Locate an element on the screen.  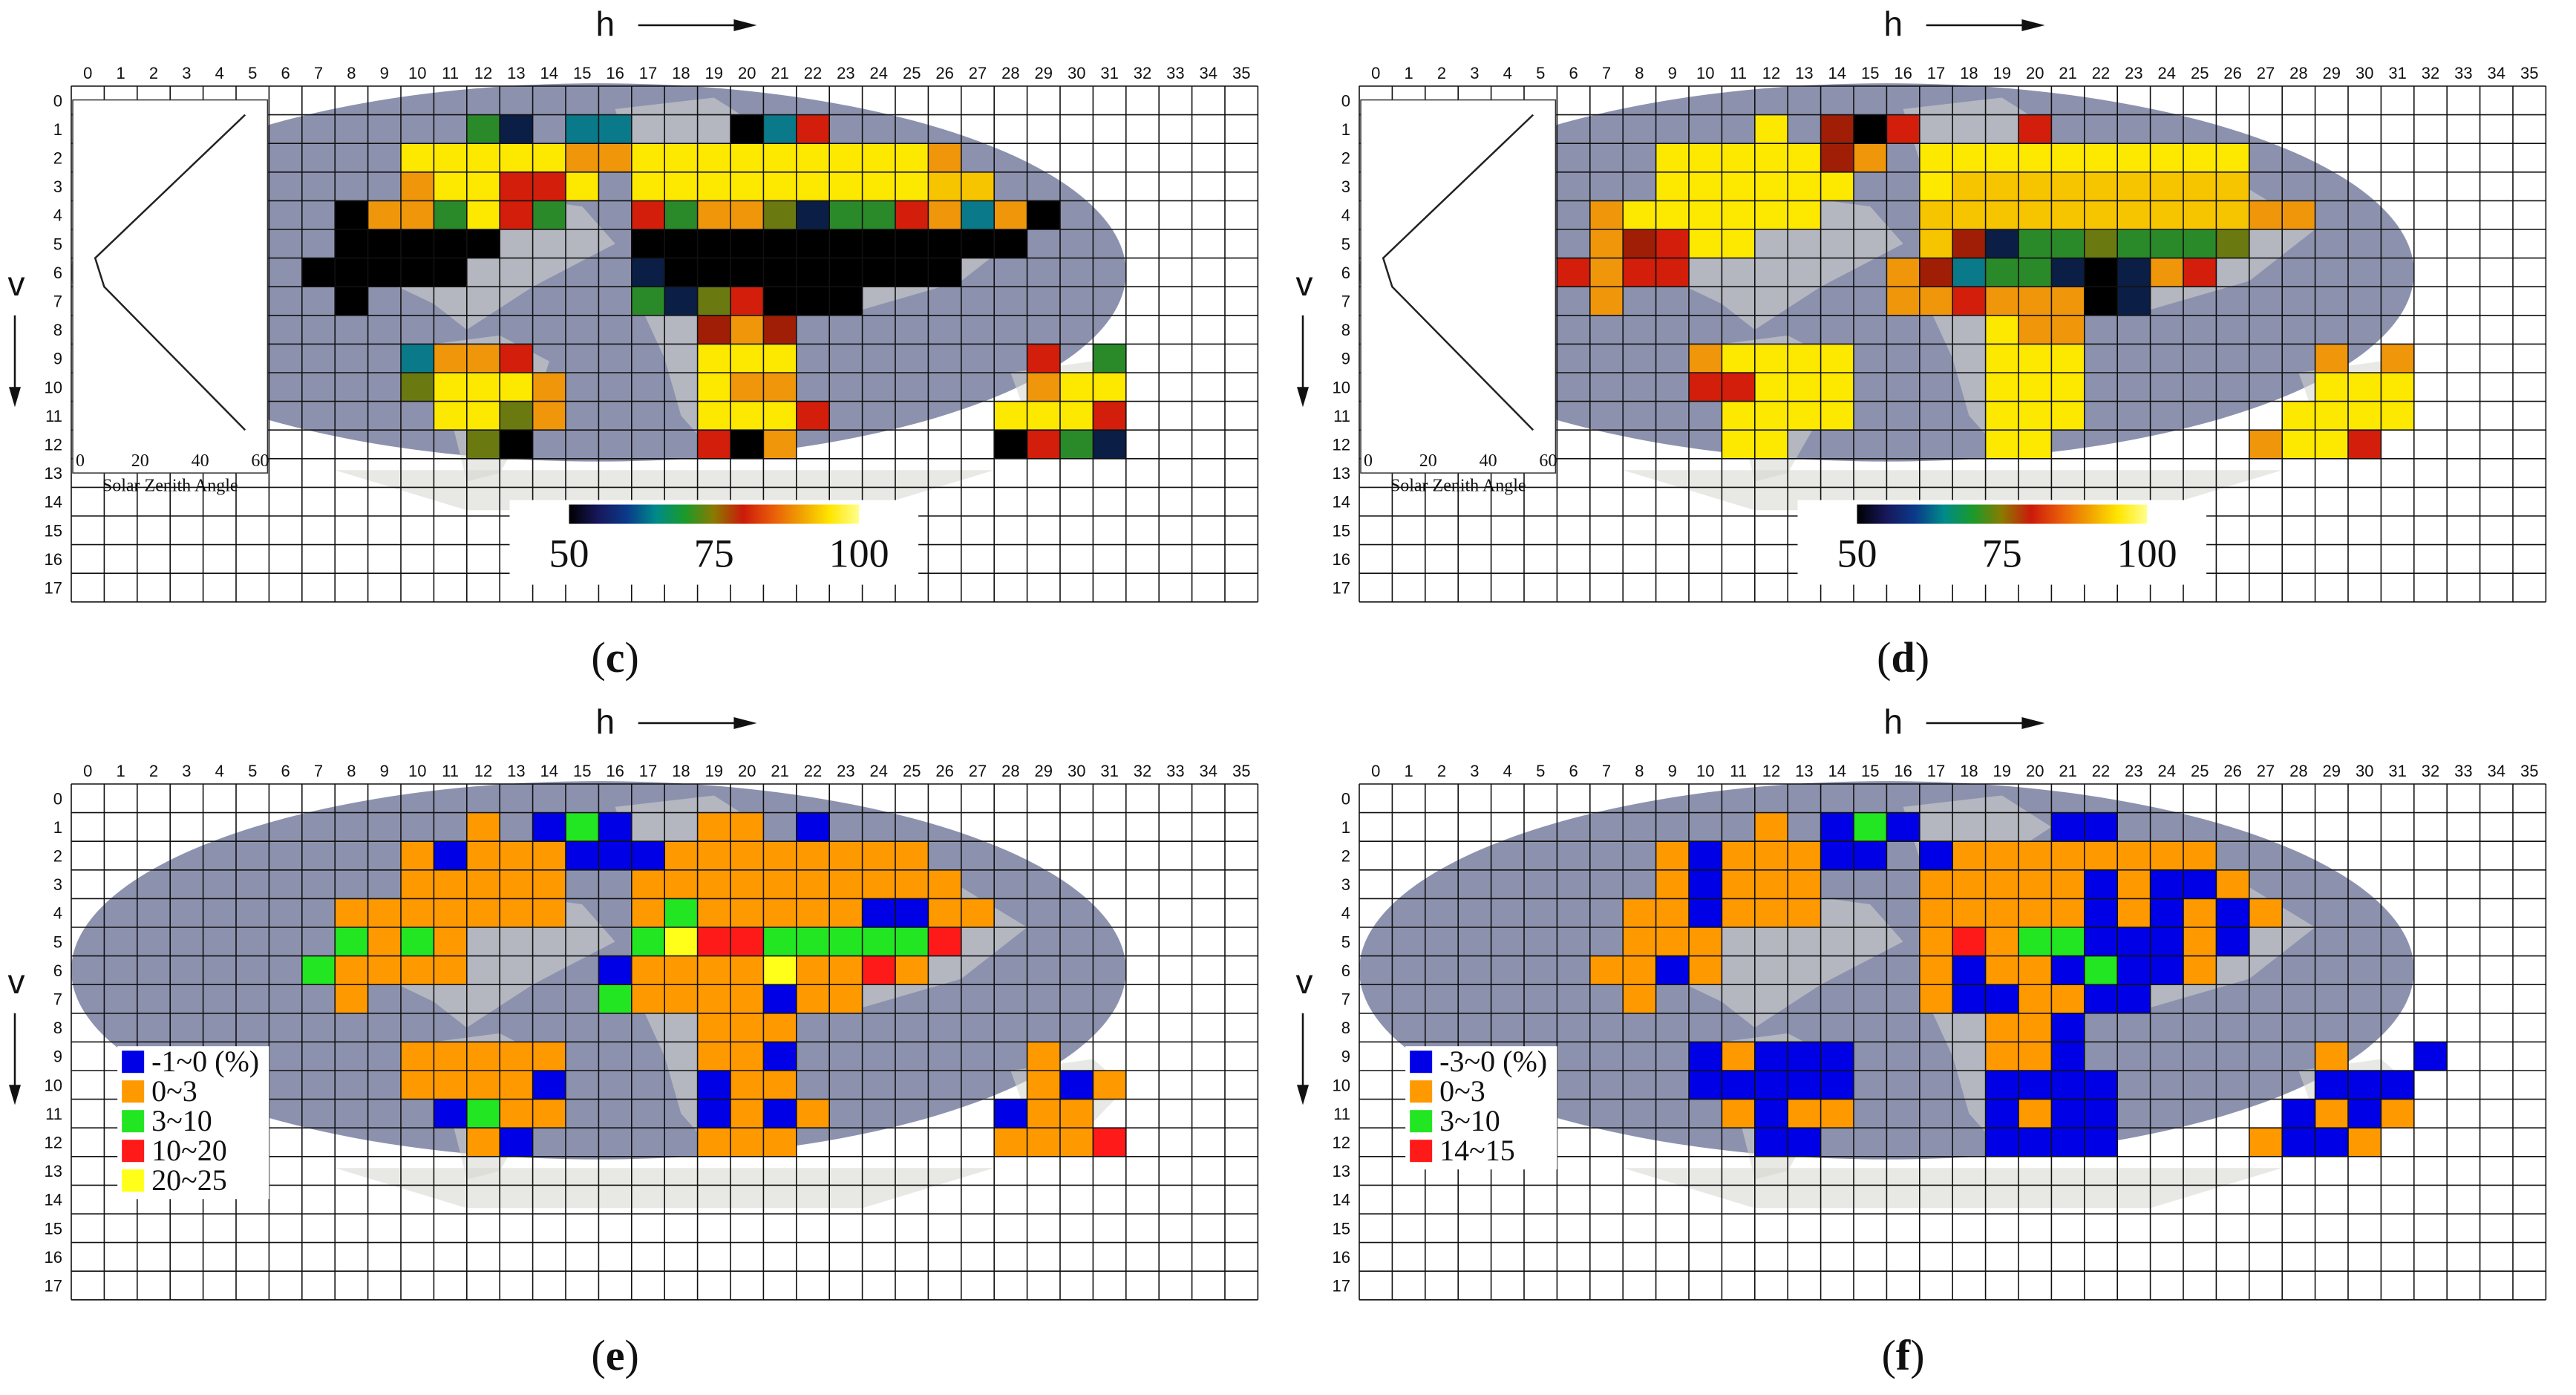
cell-h13-v12 is located at coordinates (516, 444).